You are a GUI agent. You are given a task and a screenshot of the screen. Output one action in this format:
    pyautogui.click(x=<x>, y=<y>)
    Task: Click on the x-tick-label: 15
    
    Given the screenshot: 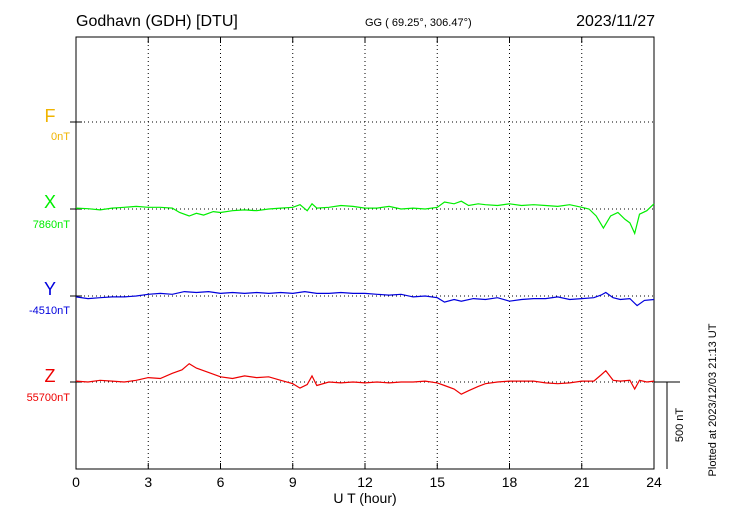 What is the action you would take?
    pyautogui.click(x=437, y=482)
    